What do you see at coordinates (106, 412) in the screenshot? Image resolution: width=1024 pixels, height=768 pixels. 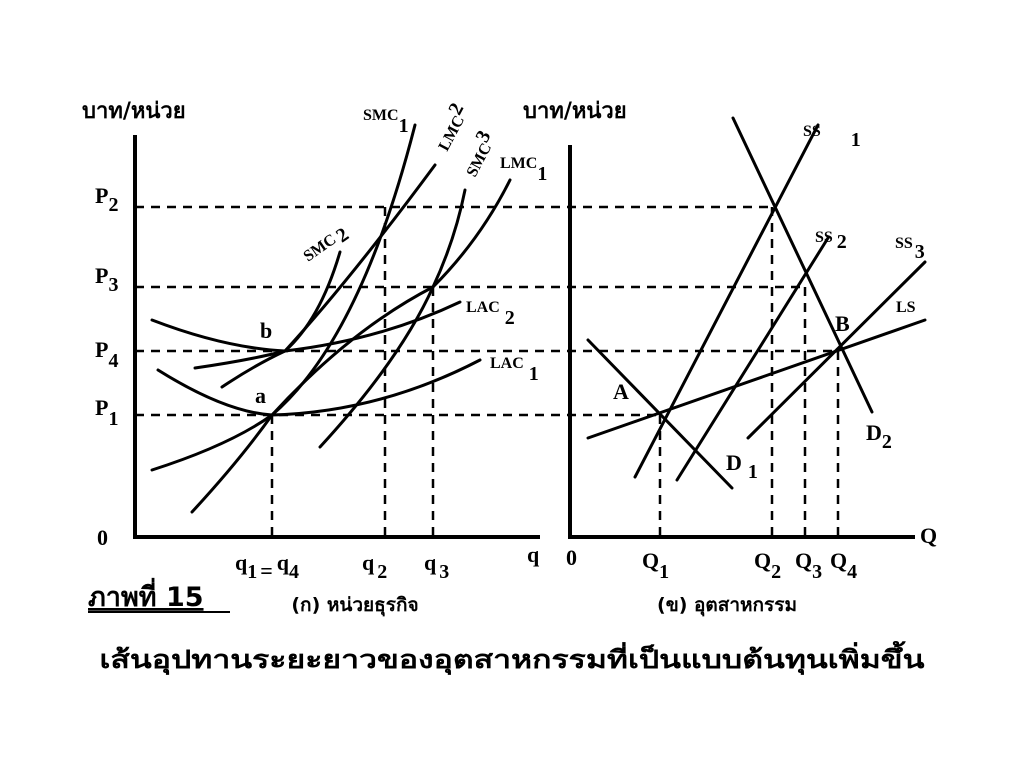 I see `price-label: P1` at bounding box center [106, 412].